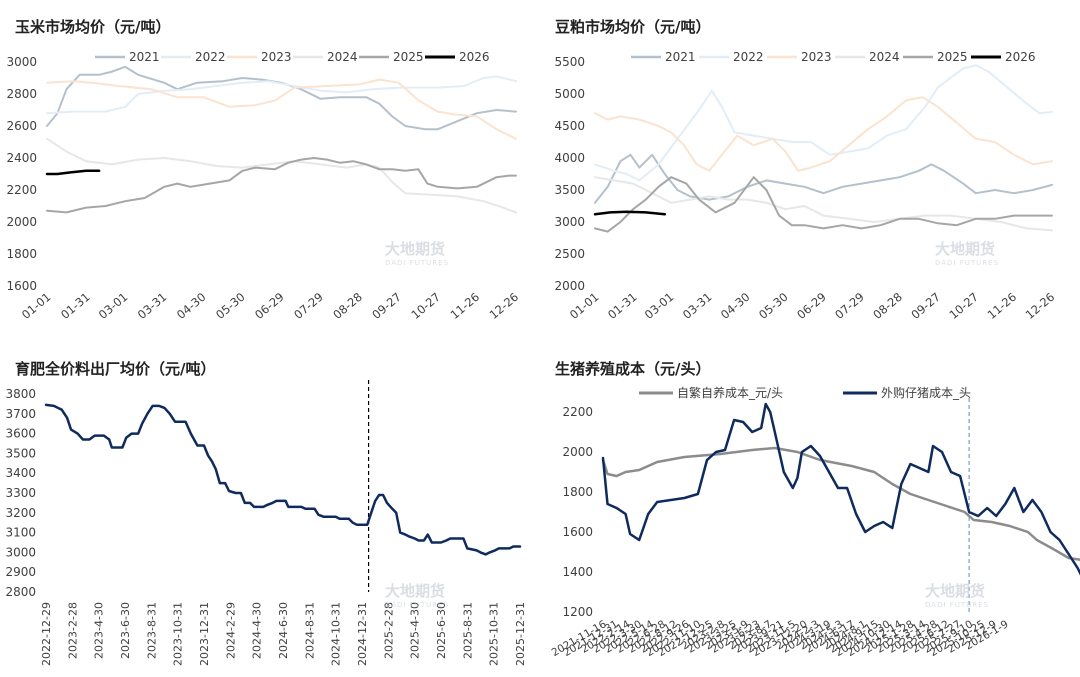 This screenshot has height=677, width=1080. Describe the element at coordinates (21, 158) in the screenshot. I see `y-tick-label: 2400` at that location.